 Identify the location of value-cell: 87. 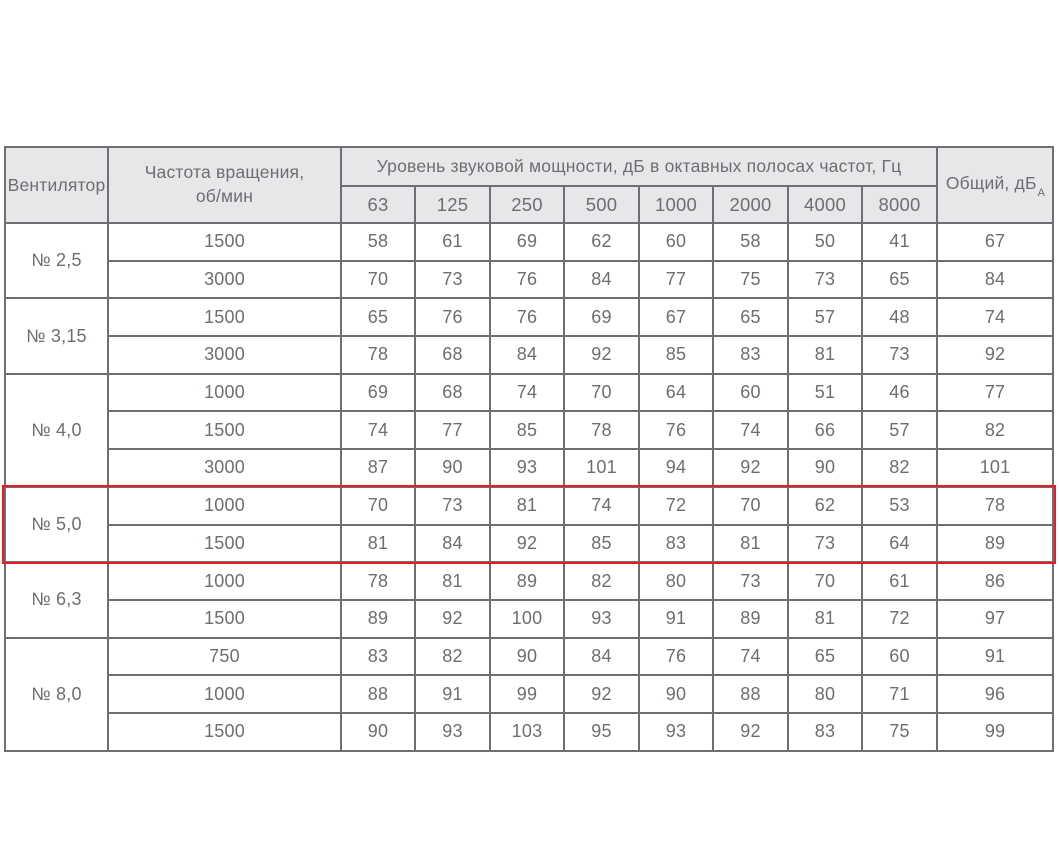
(378, 468).